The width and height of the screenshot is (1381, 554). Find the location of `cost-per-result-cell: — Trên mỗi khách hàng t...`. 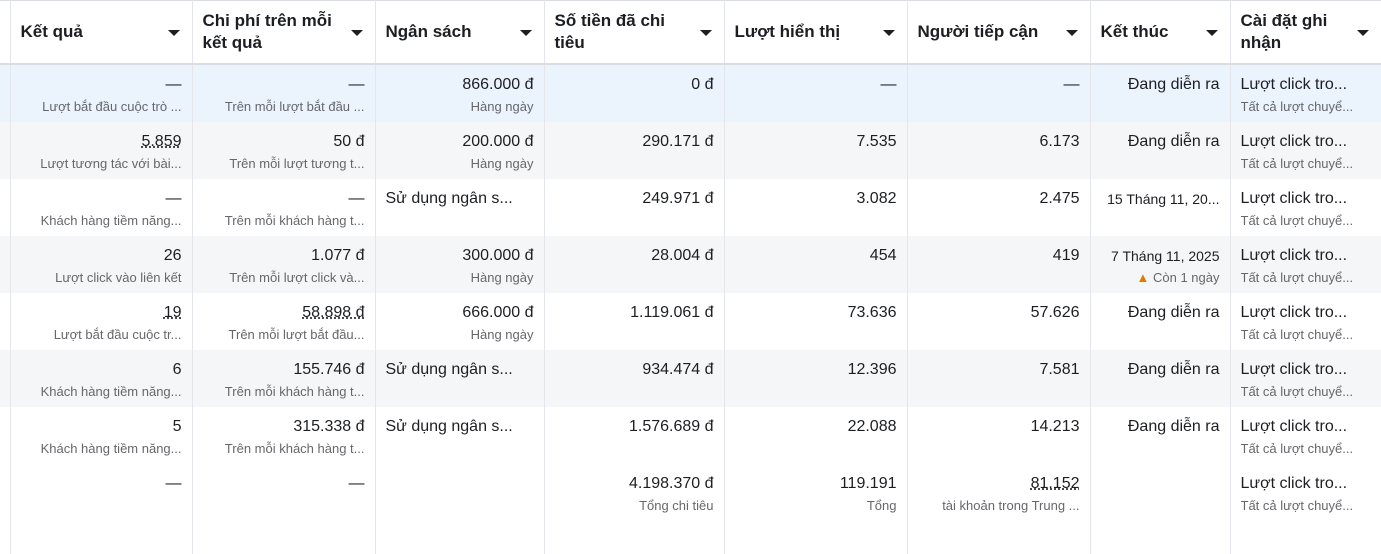

cost-per-result-cell: — Trên mỗi khách hàng t... is located at coordinates (284, 207).